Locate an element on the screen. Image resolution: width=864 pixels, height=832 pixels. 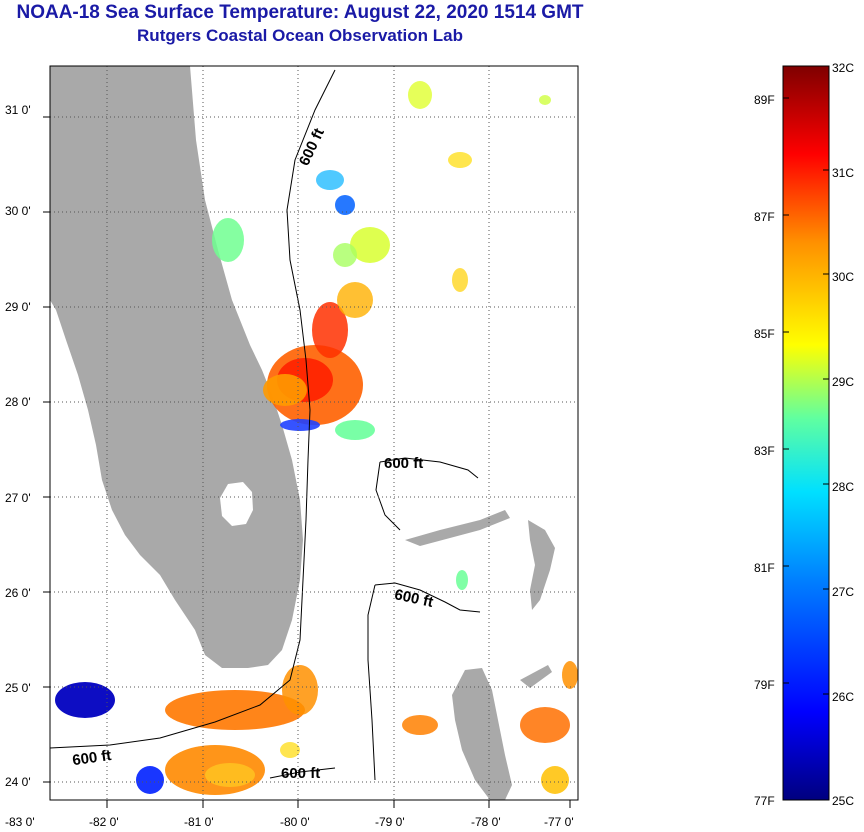
lon-tick-label: -77 0' is located at coordinates (559, 822).